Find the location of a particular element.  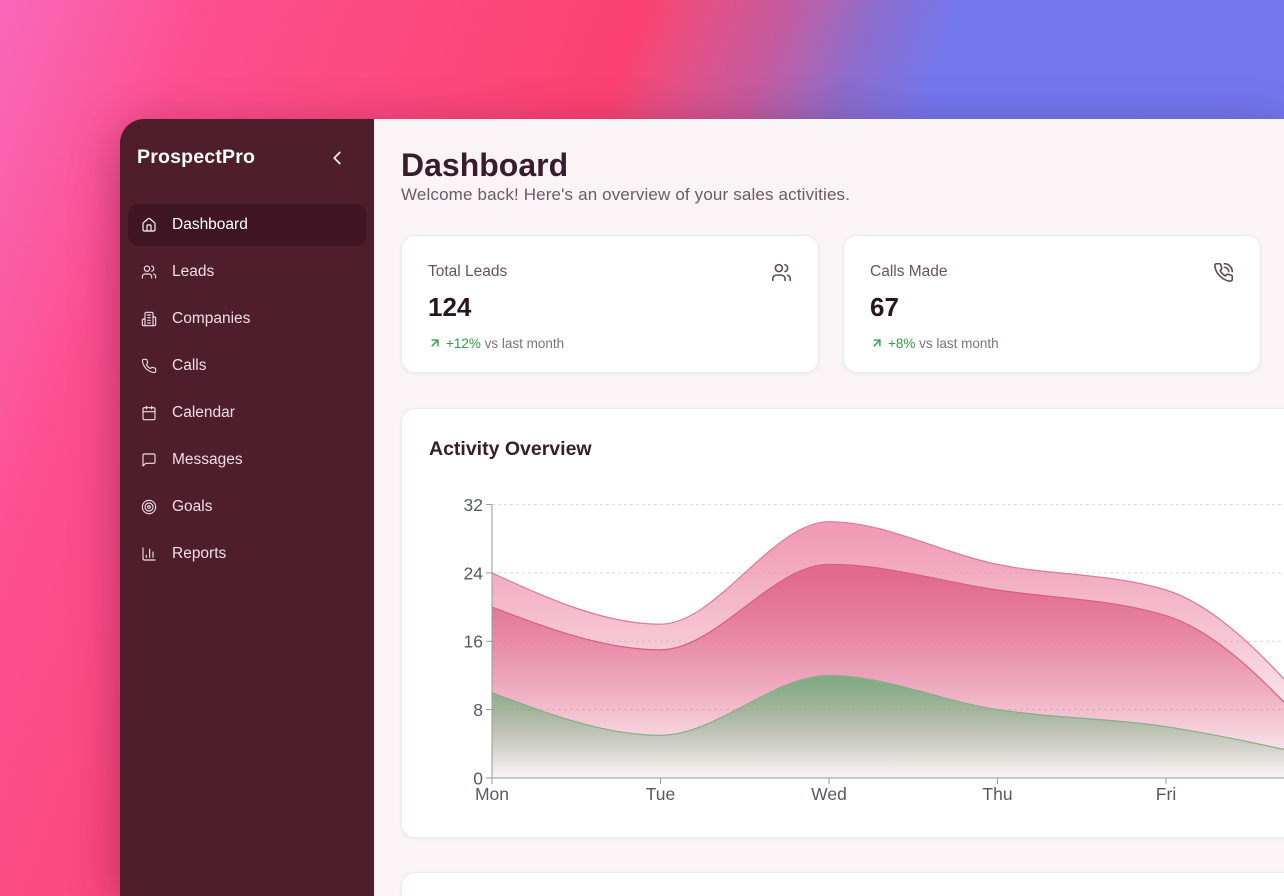

svg-text: 32 is located at coordinates (473, 505).